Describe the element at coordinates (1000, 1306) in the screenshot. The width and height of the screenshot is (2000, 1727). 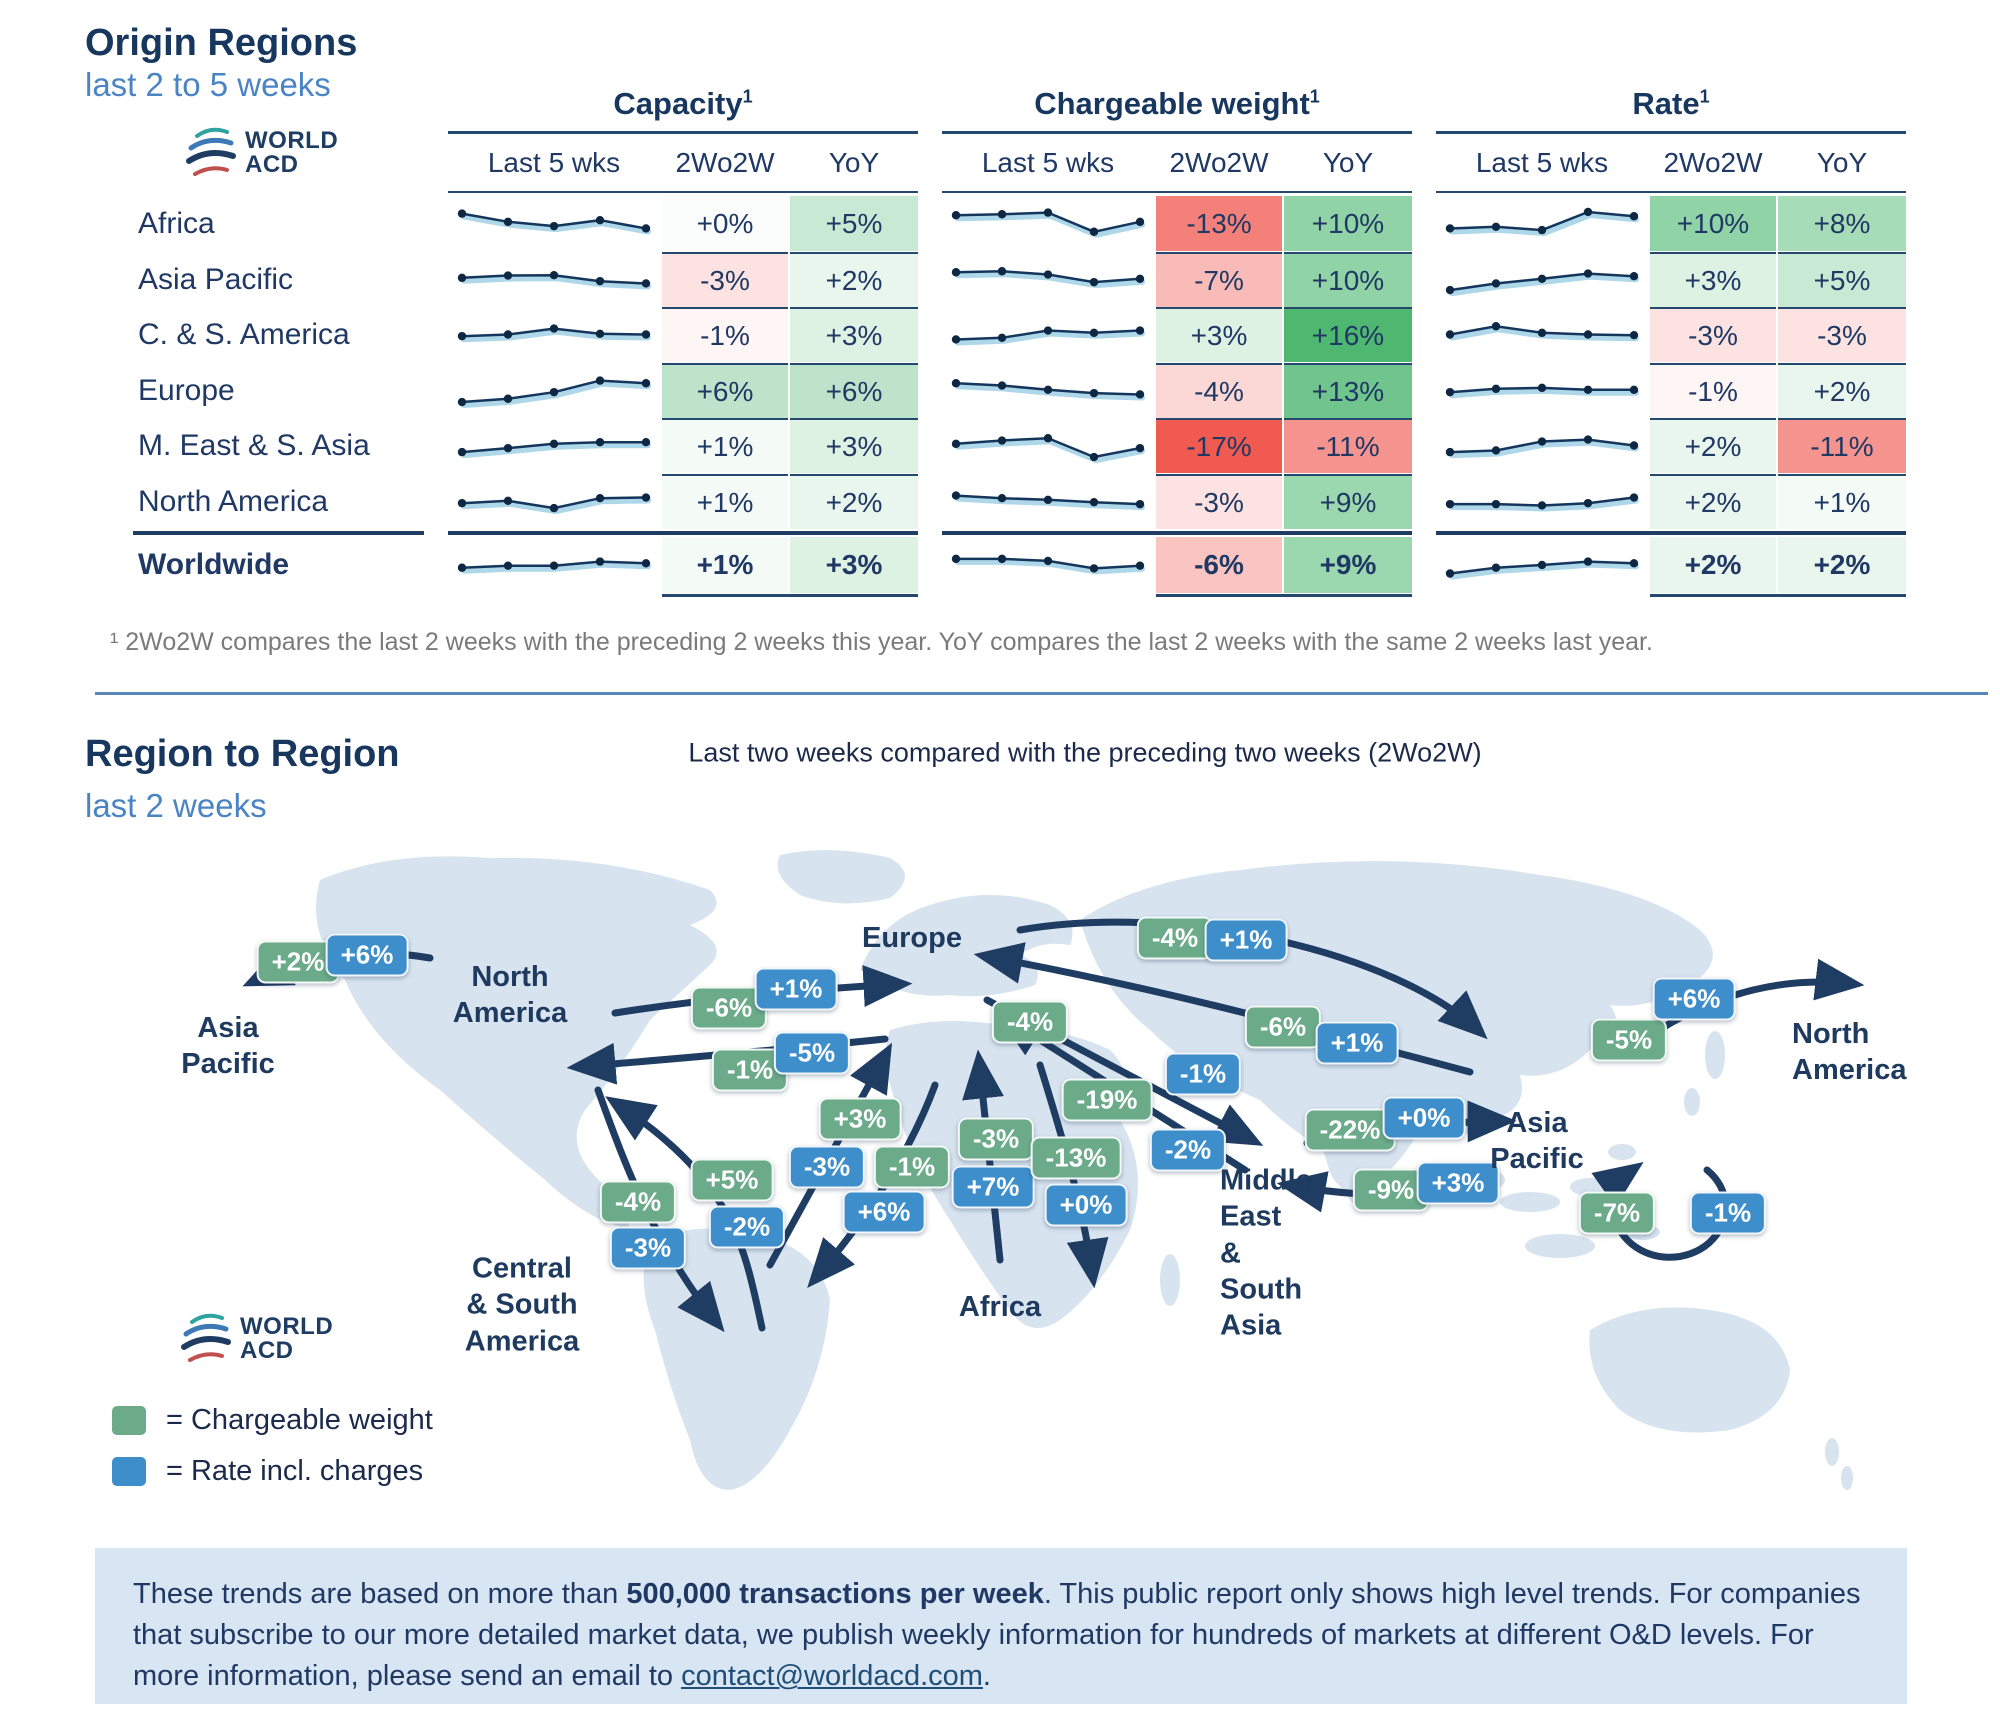
I see `map-region-label-africa: Africa` at that location.